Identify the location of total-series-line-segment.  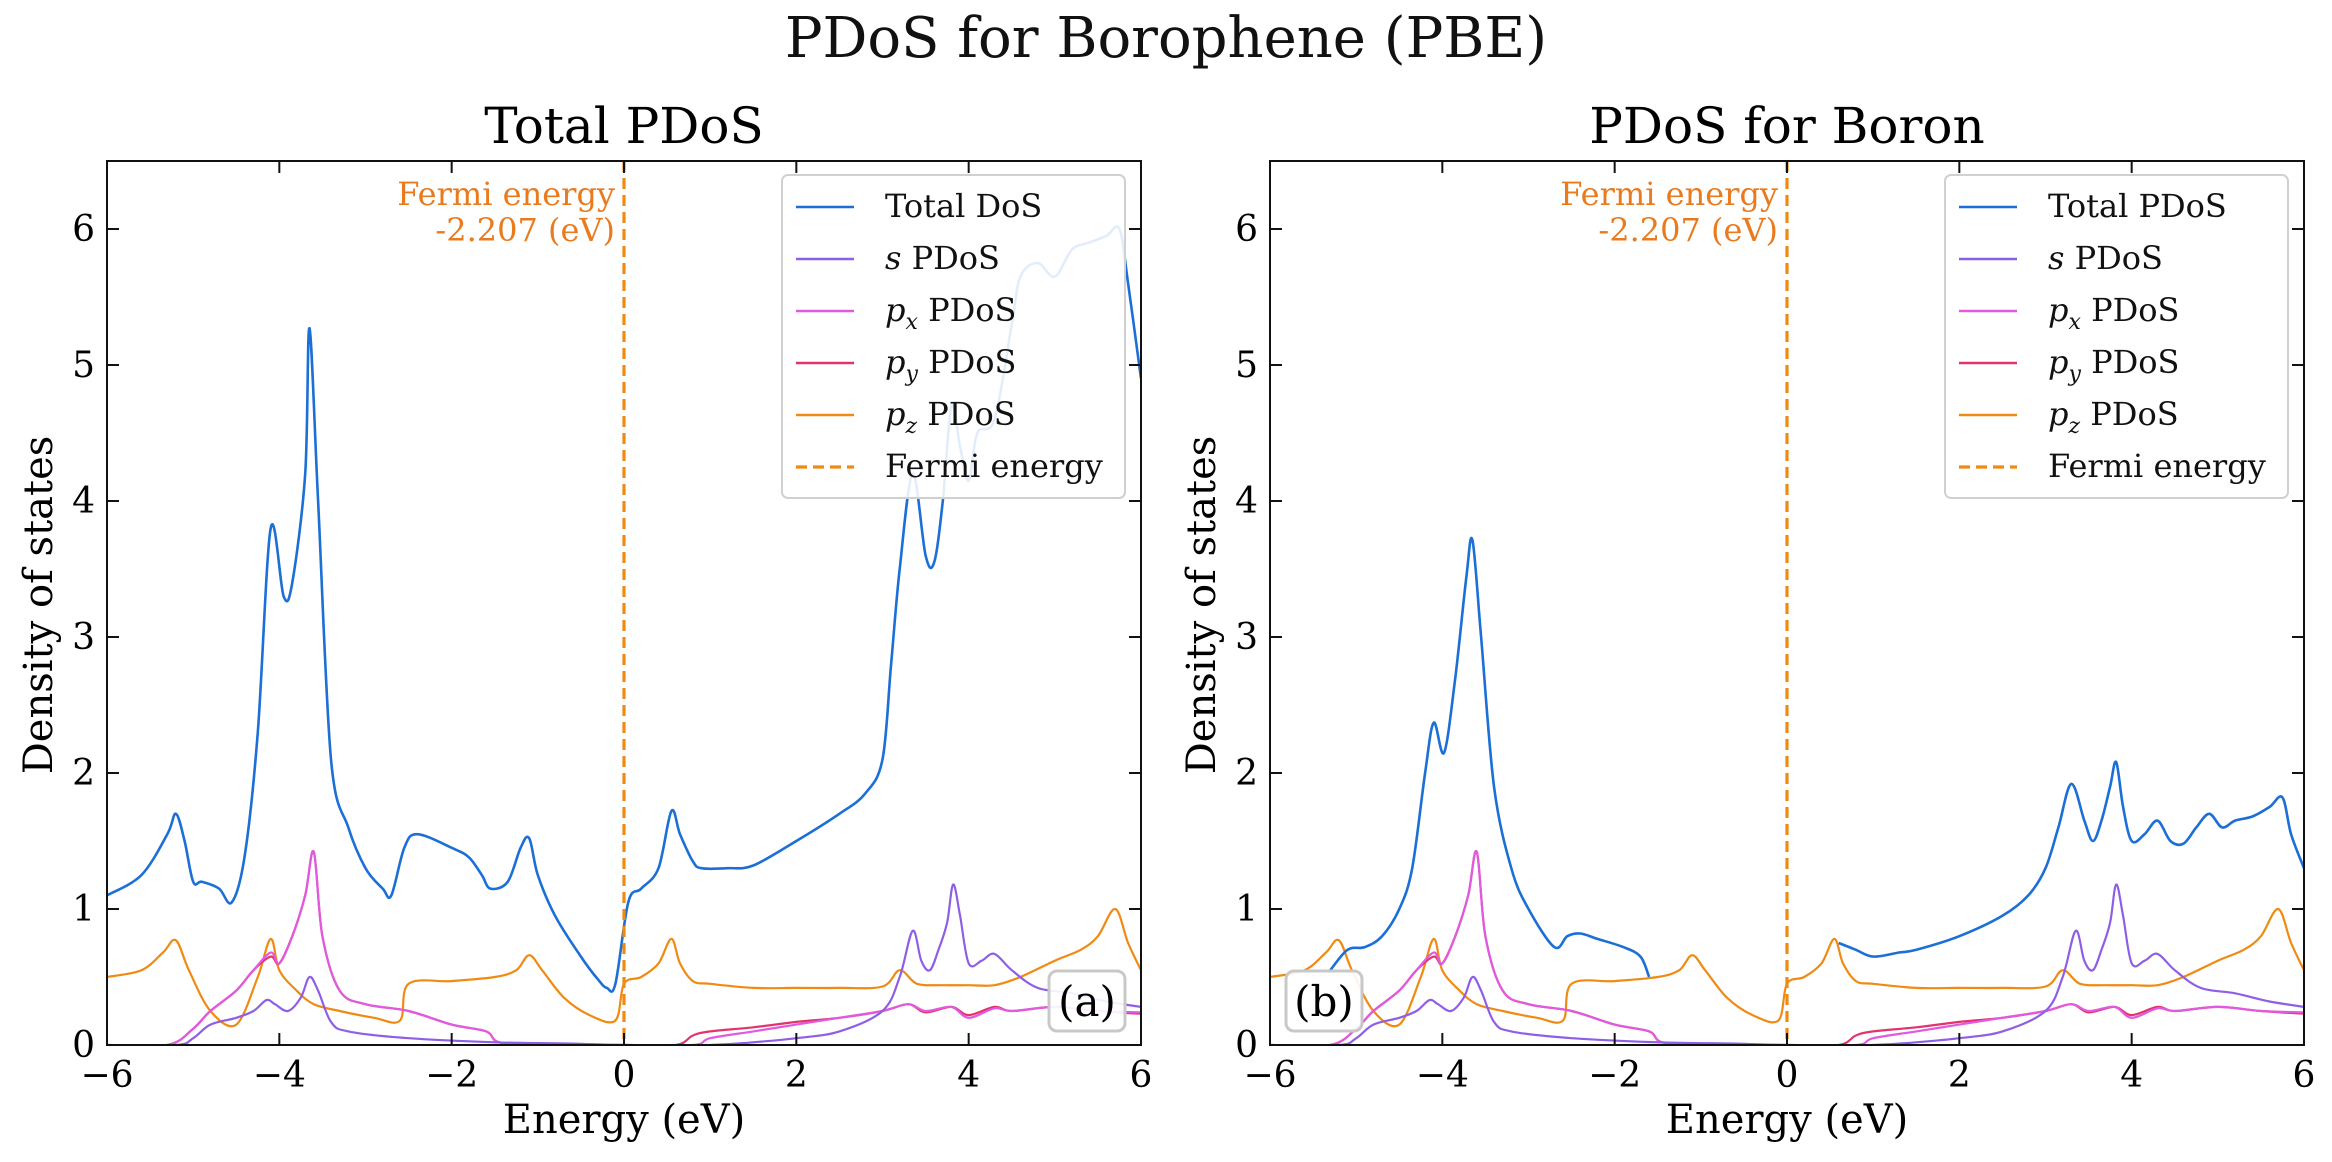
(2071, 859).